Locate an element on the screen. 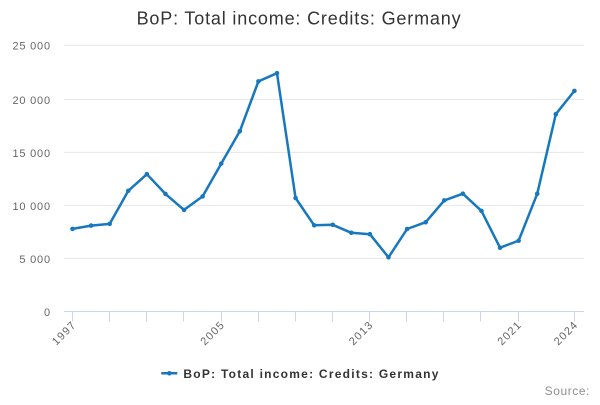 The image size is (600, 405). svg-text: 15 000 is located at coordinates (31, 154).